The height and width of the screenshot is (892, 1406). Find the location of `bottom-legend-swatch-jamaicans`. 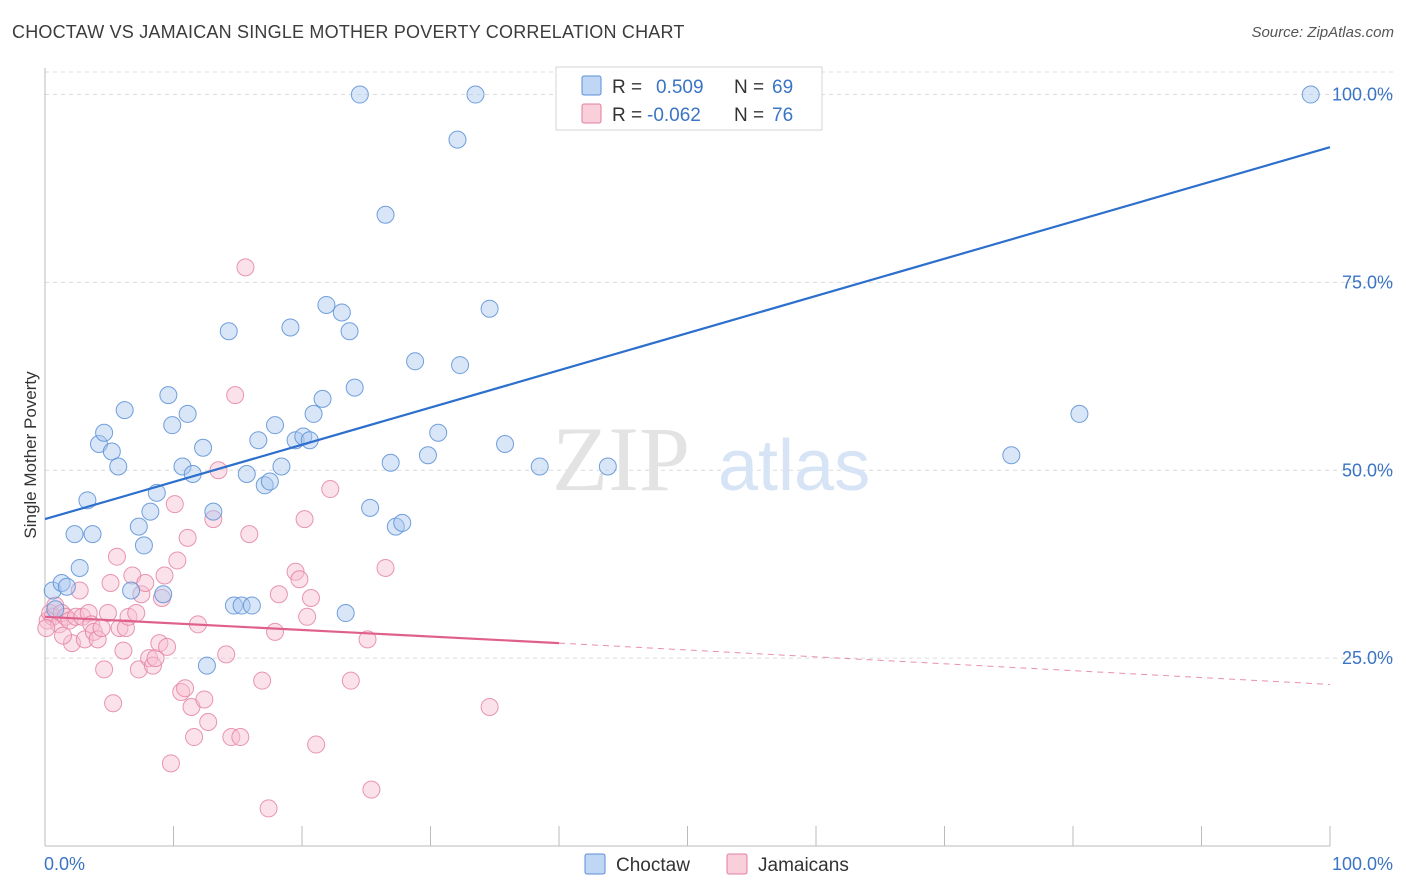

bottom-legend-swatch-jamaicans is located at coordinates (737, 864).